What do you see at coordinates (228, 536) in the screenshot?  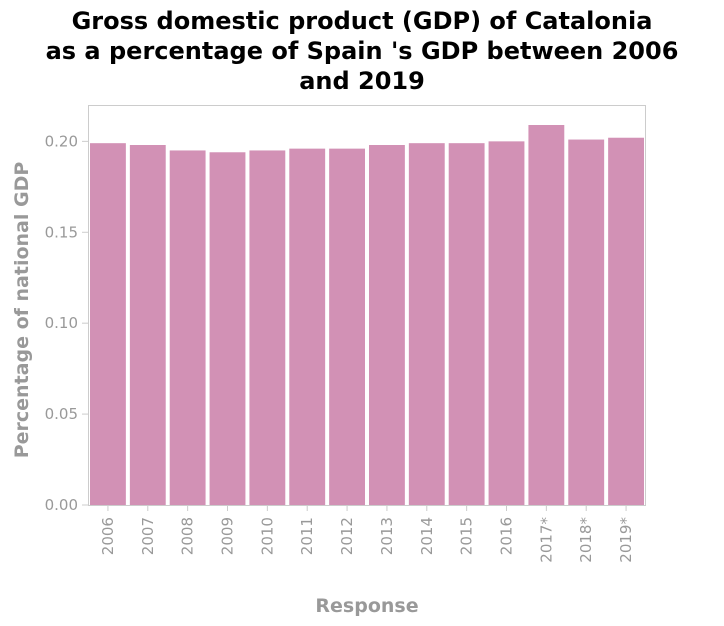 I see `x-tick-label: 2009` at bounding box center [228, 536].